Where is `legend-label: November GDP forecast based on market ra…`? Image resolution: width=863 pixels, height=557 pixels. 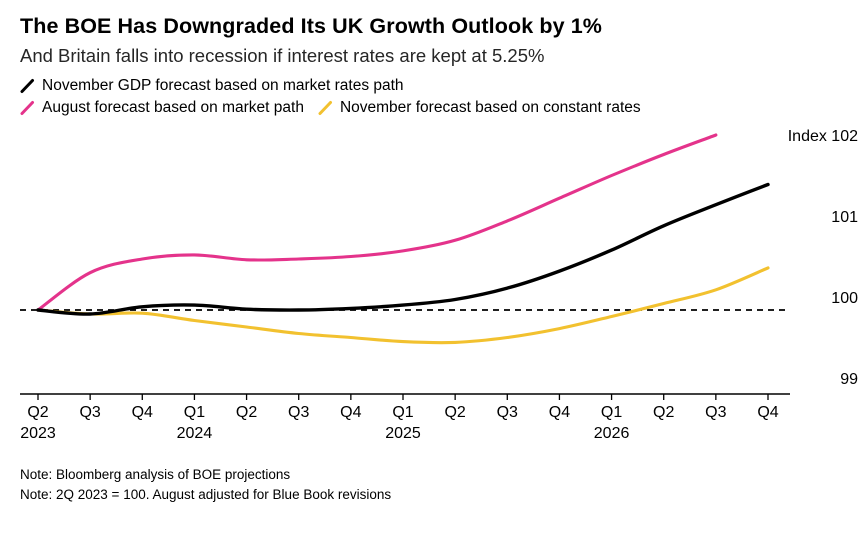
legend-label: November GDP forecast based on market ra… is located at coordinates (223, 85).